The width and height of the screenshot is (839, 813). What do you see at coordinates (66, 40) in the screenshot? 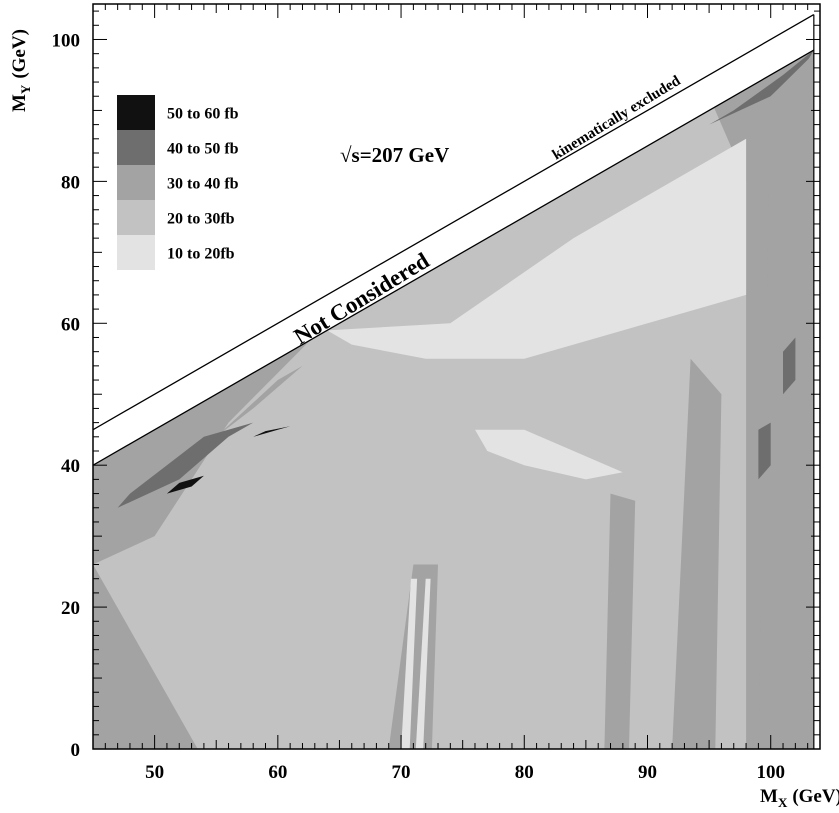
I see `y-tick-label: 100` at bounding box center [66, 40].